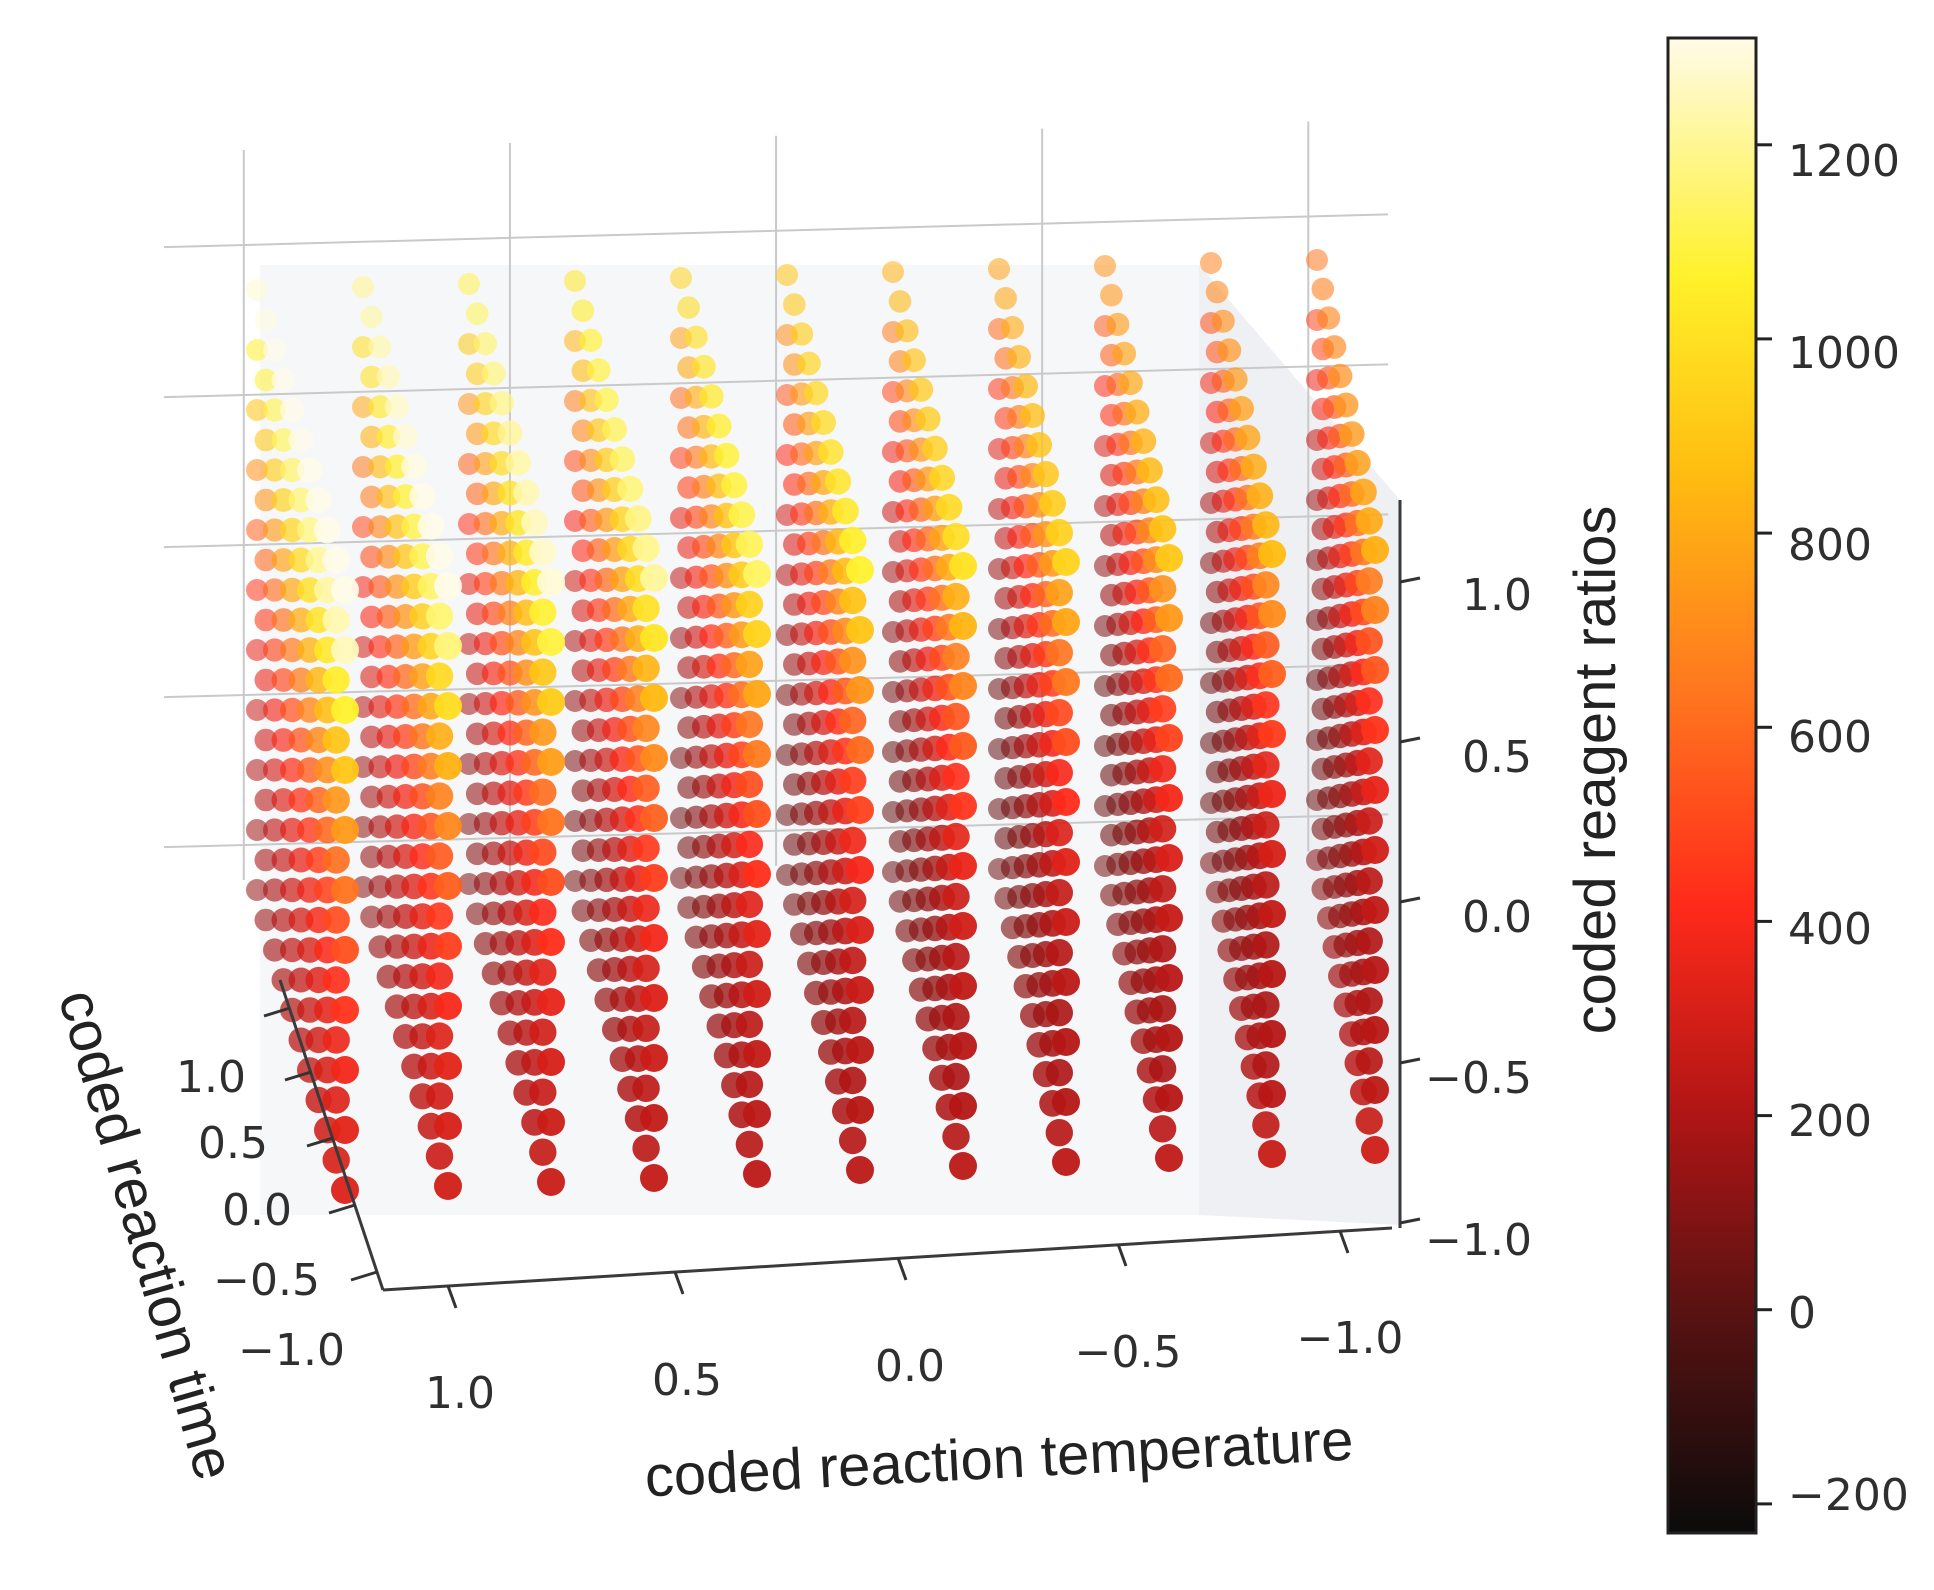 This screenshot has height=1590, width=1934. Describe the element at coordinates (910, 1366) in the screenshot. I see `x-tick-label: 0.0` at that location.